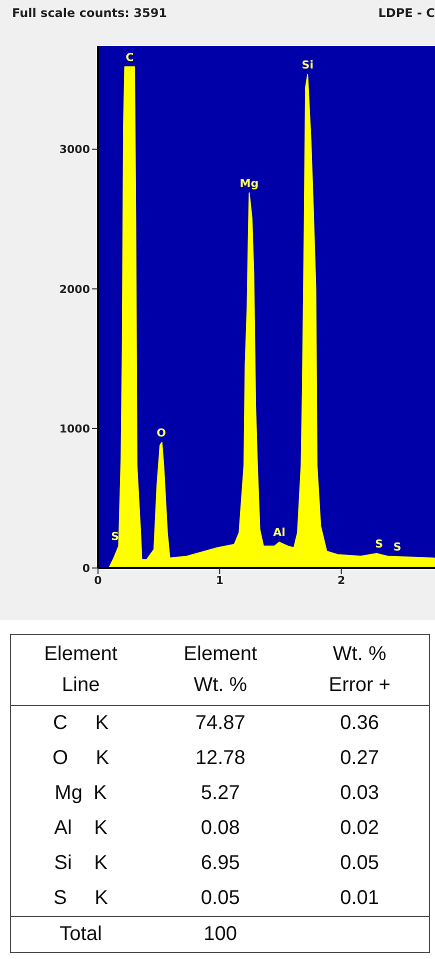 This screenshot has width=435, height=959. What do you see at coordinates (220, 828) in the screenshot?
I see `text: 0.08` at bounding box center [220, 828].